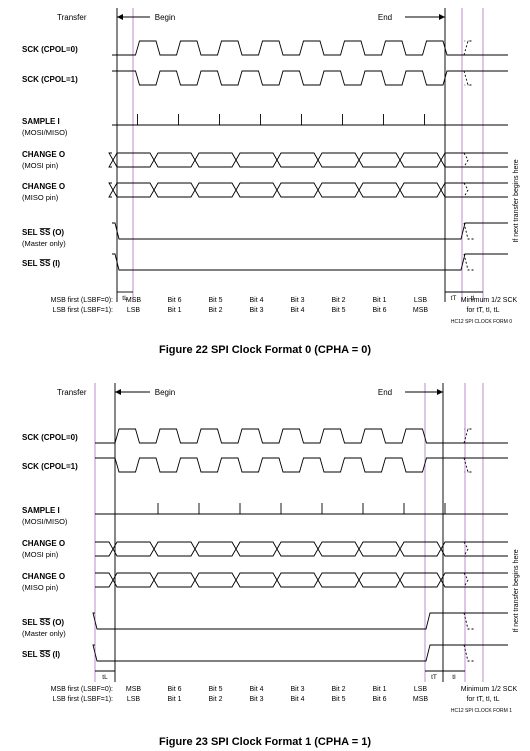 Image resolution: width=530 pixels, height=751 pixels. Describe the element at coordinates (82, 300) in the screenshot. I see `msb-first-label: MSB first (LSBF=0):` at that location.